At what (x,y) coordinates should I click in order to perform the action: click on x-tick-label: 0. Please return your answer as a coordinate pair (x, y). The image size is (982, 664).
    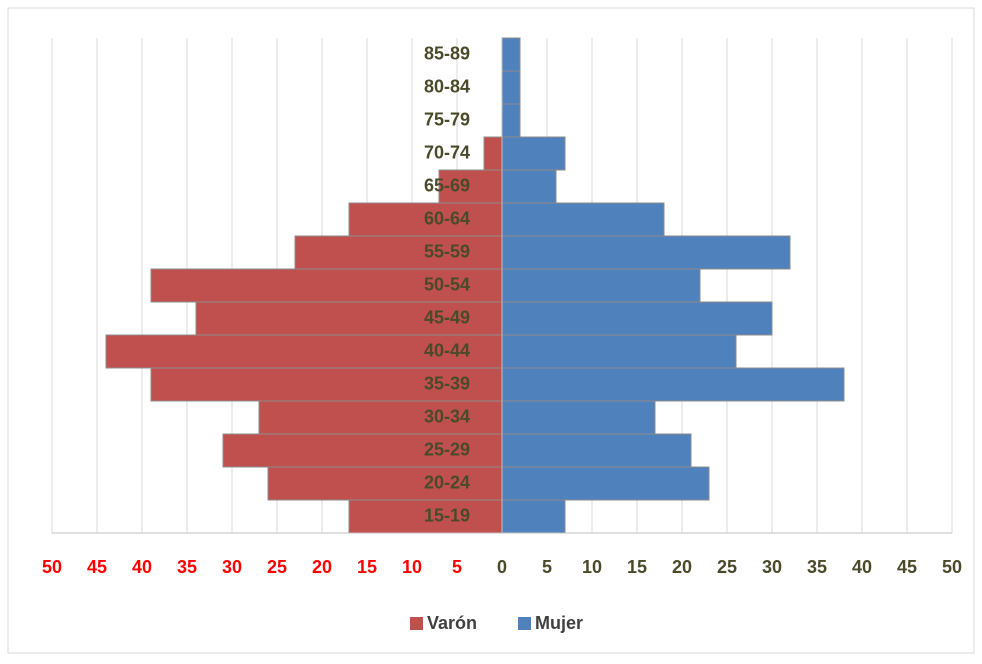
    Looking at the image, I should click on (502, 567).